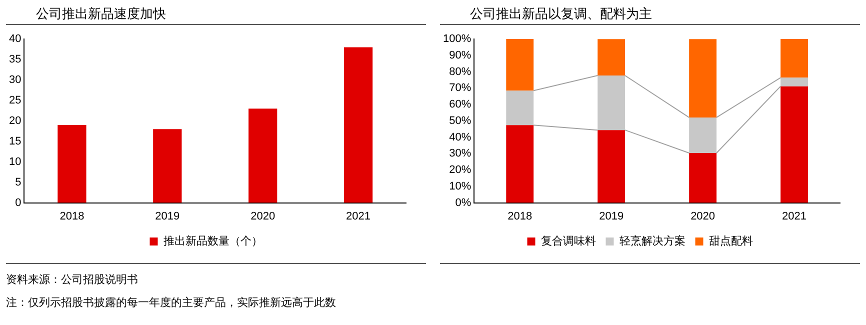 The width and height of the screenshot is (866, 325). I want to click on y-tick-label: 40%, so click(460, 137).